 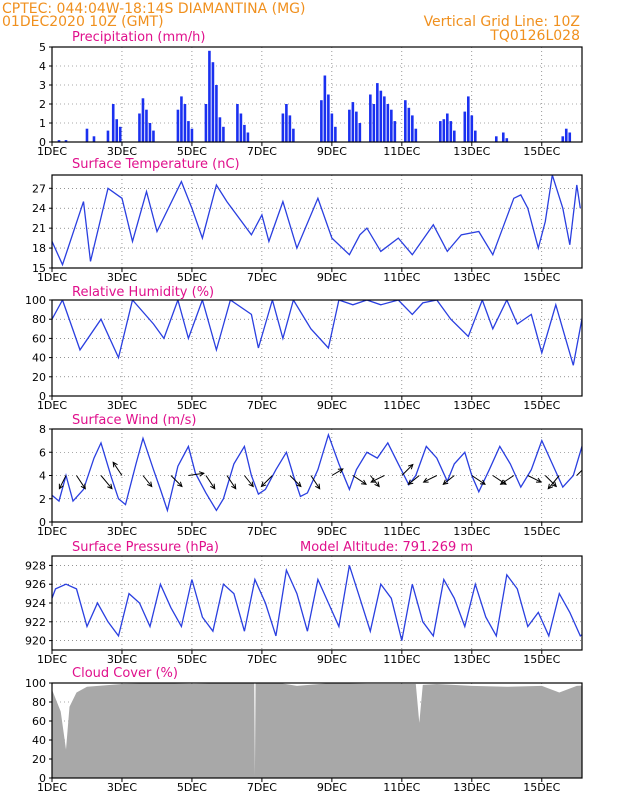 I want to click on wind-xtick-label: 9DEC, so click(x=332, y=531).